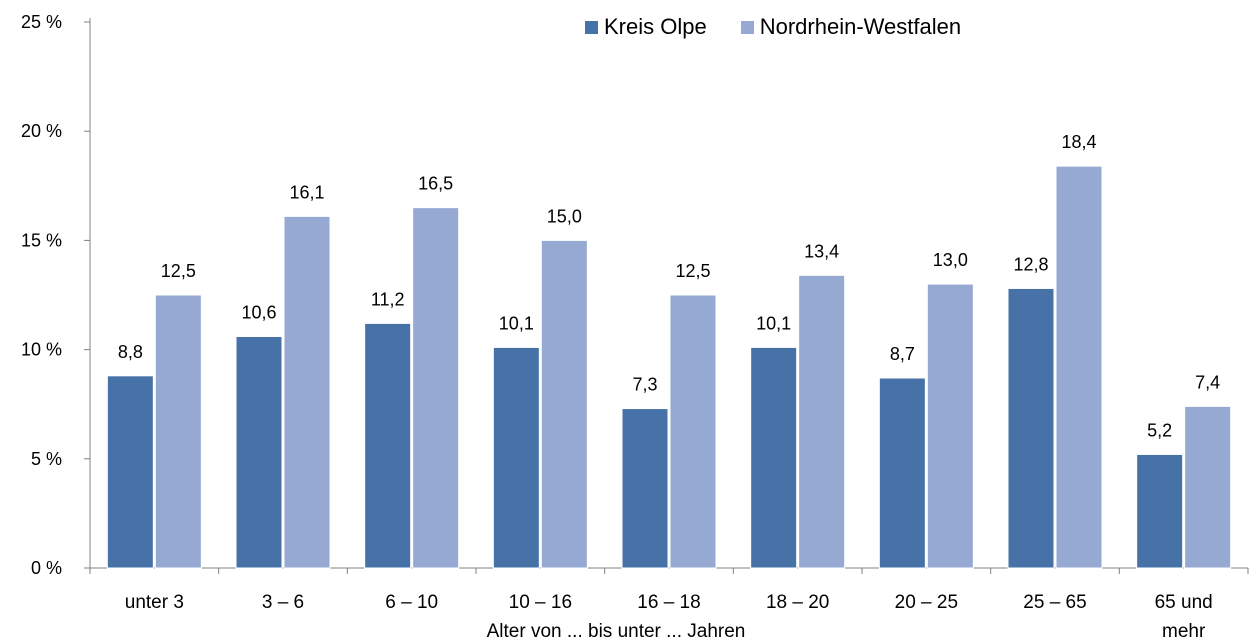 Image resolution: width=1254 pixels, height=644 pixels. I want to click on y-tick-label: 15 %, so click(41, 240).